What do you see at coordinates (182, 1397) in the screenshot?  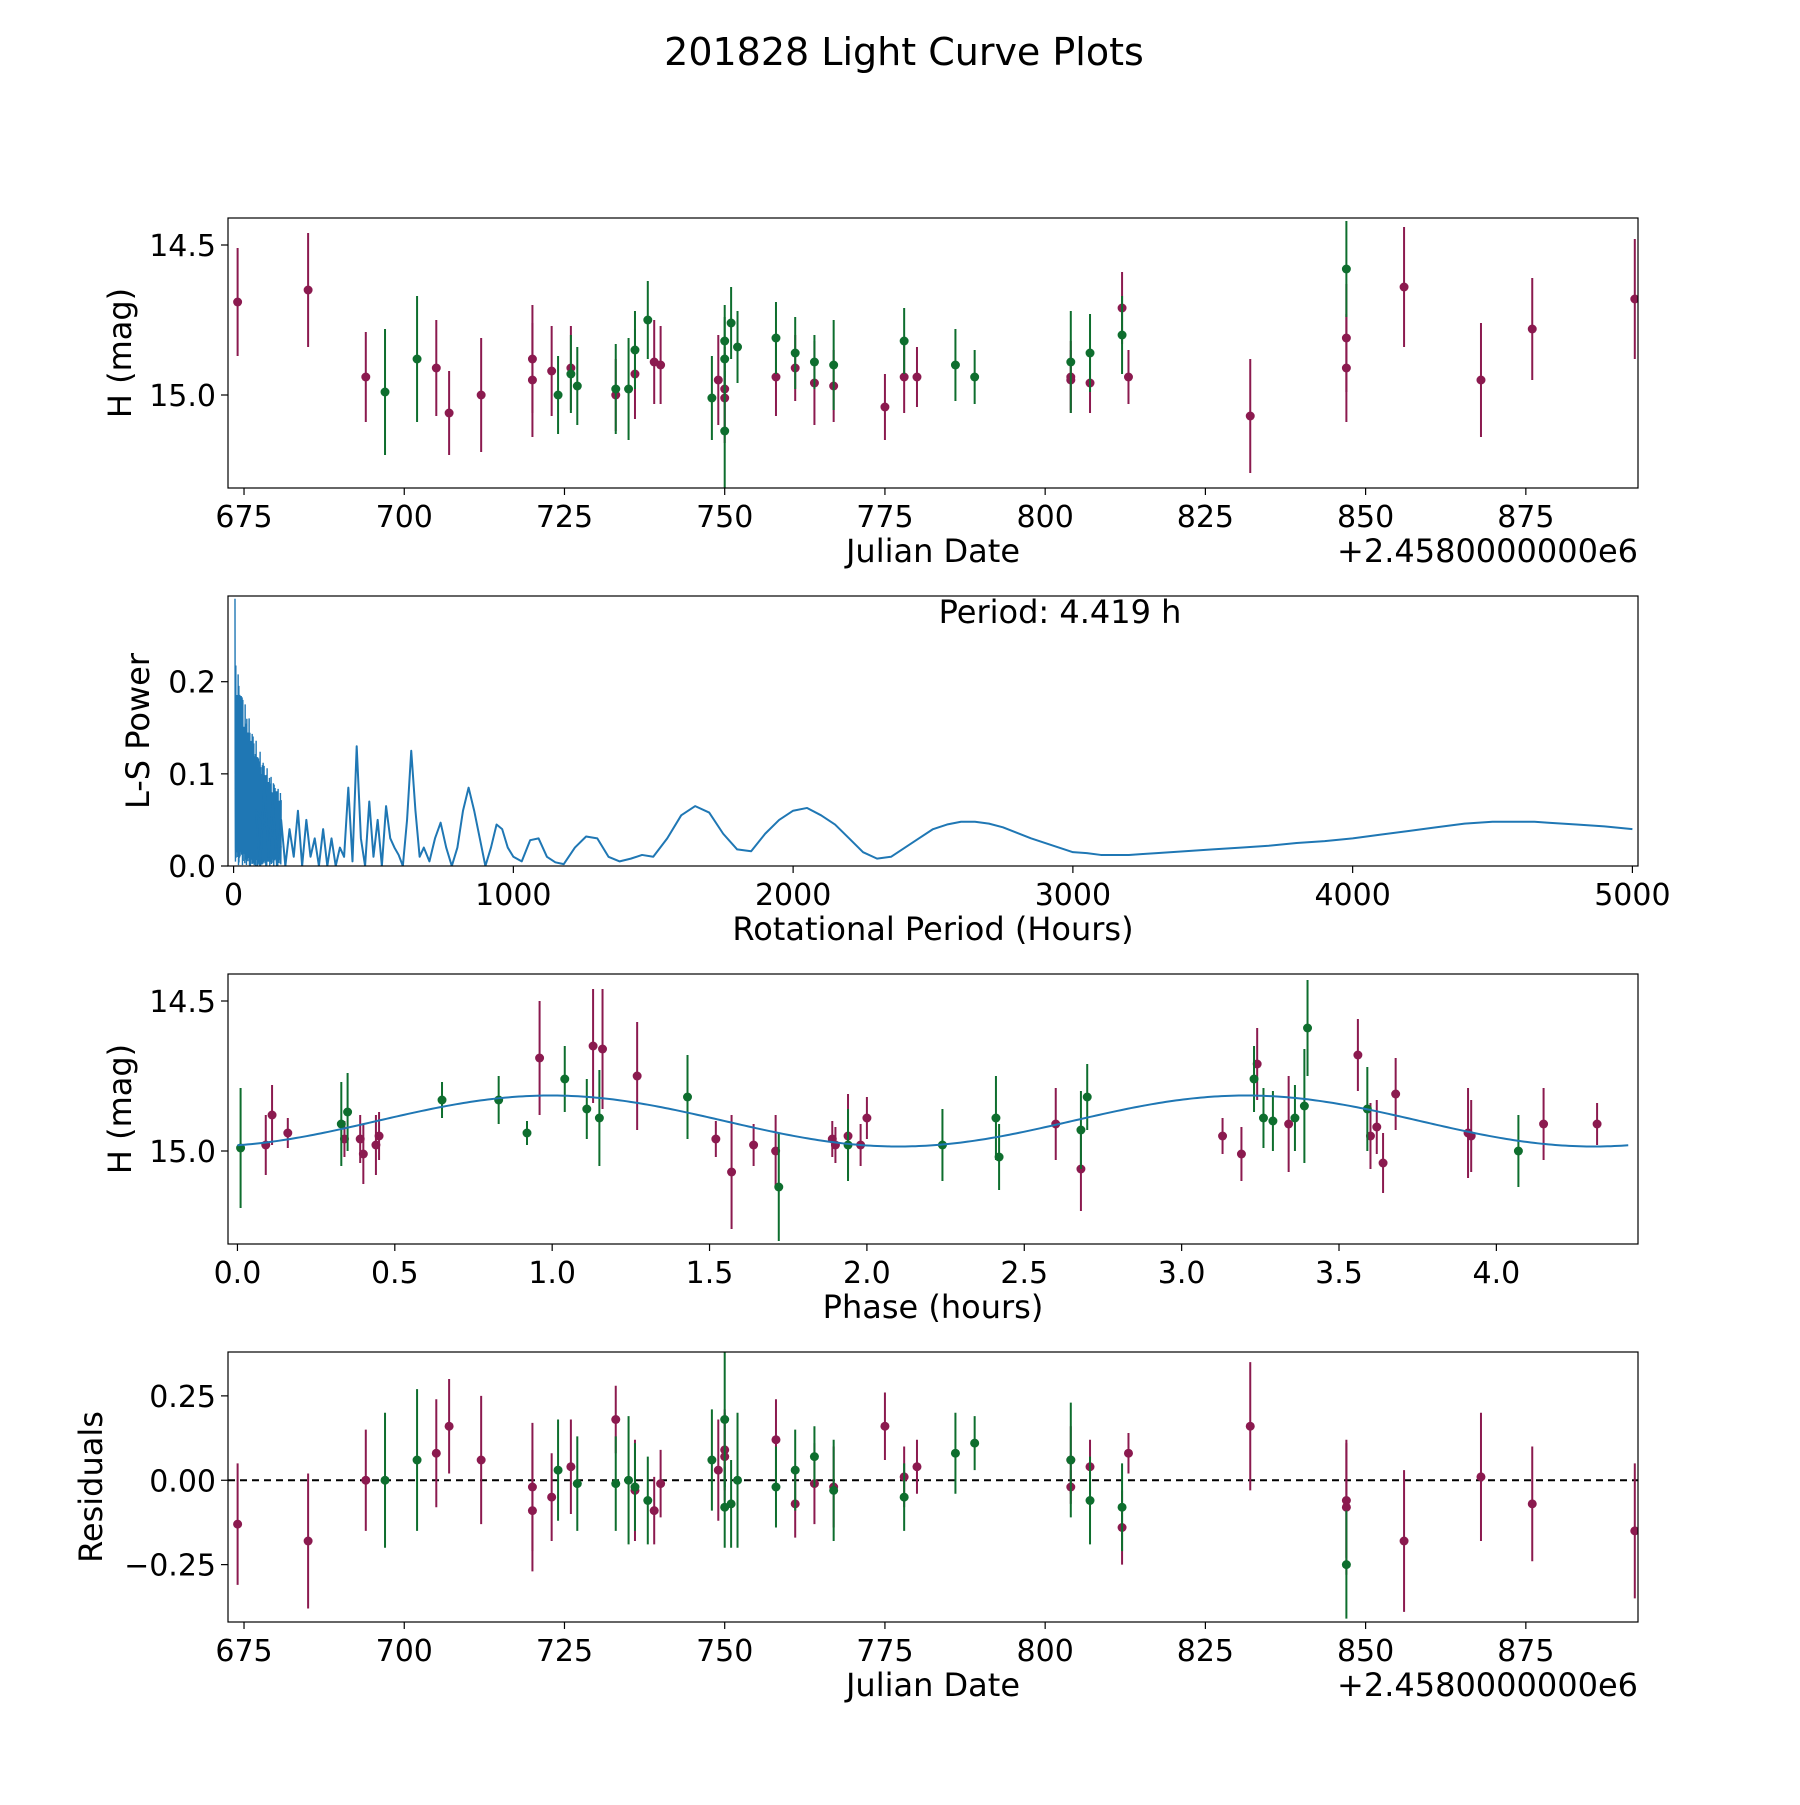 I see `residuals-ytick-label: 0.25` at bounding box center [182, 1397].